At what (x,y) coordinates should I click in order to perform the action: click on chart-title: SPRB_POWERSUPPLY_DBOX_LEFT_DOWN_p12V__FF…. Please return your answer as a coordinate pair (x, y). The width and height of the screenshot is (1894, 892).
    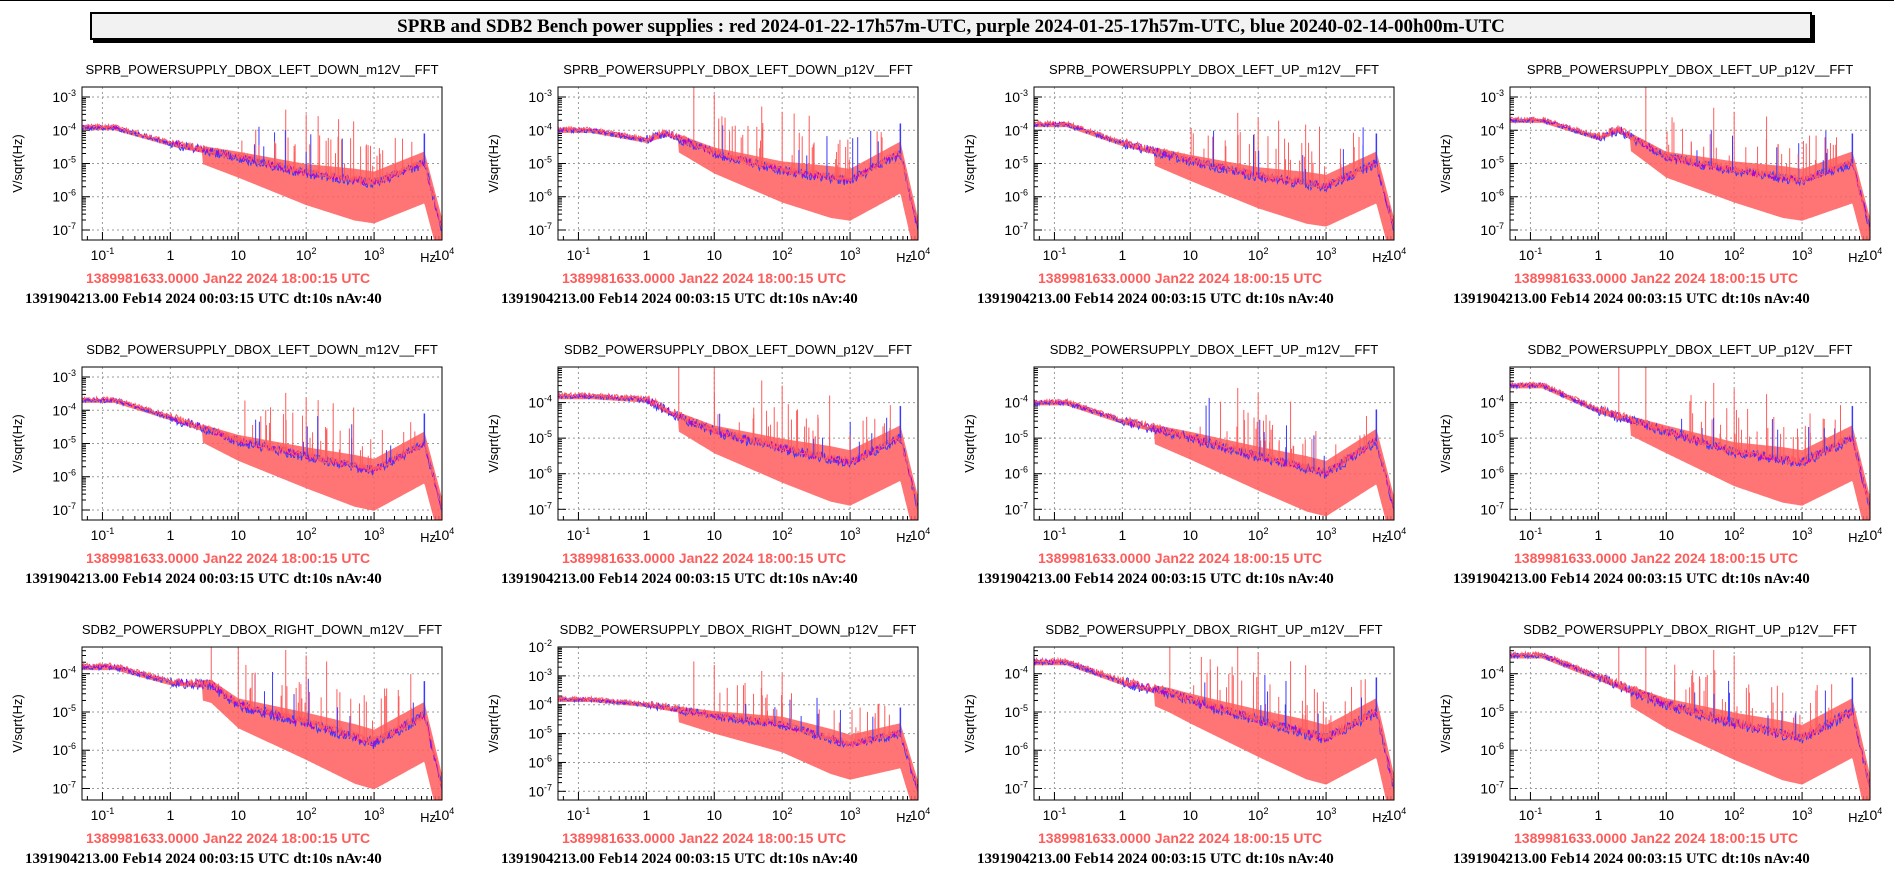
    Looking at the image, I should click on (737, 69).